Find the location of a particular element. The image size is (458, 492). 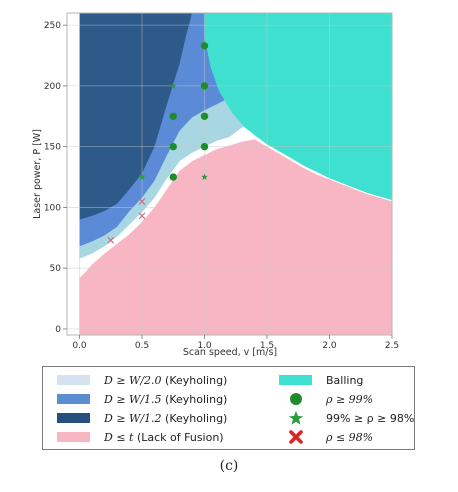

x-ticks: 0.0 0.5 1.0 1.5 2.0 2.5 is located at coordinates (235, 343).